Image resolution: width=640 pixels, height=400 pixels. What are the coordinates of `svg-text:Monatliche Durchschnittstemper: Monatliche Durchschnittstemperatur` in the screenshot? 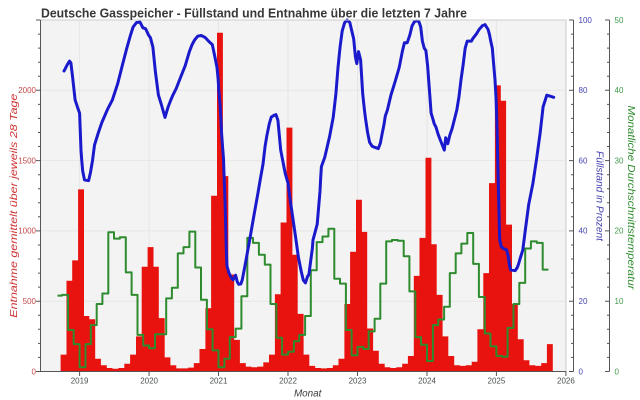 It's located at (631, 198).